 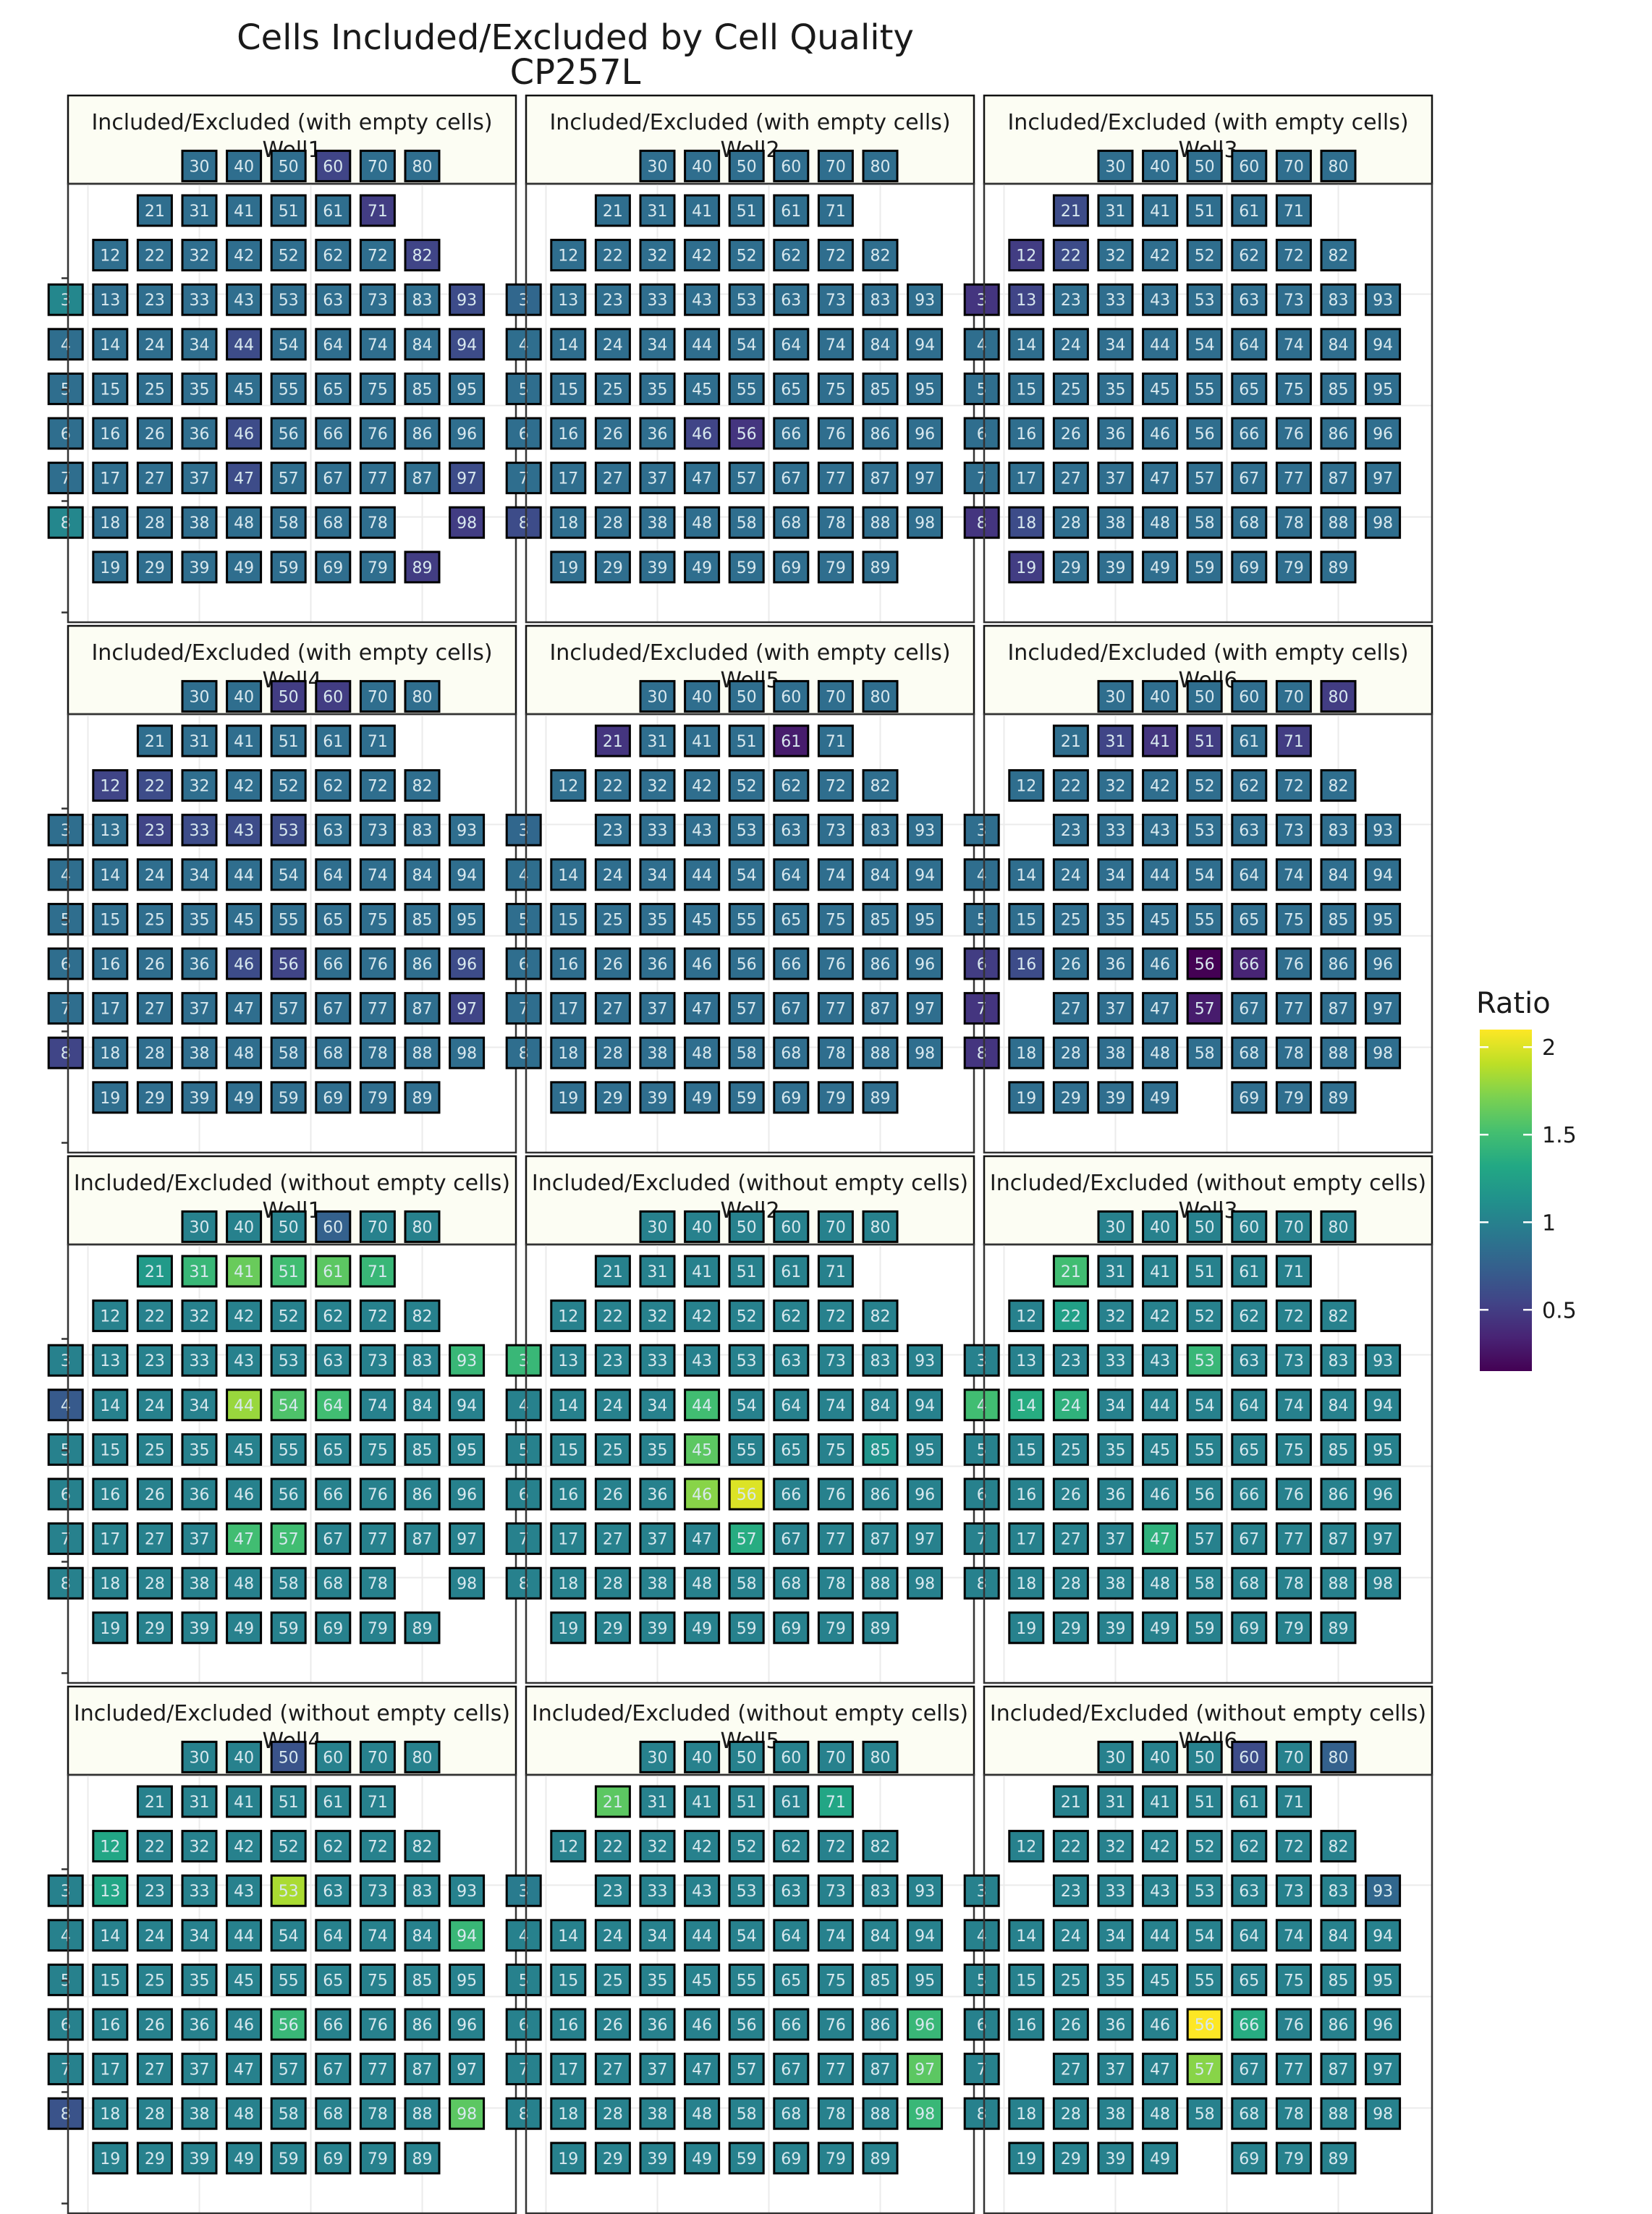 I want to click on cell-label: 65, so click(x=1249, y=390).